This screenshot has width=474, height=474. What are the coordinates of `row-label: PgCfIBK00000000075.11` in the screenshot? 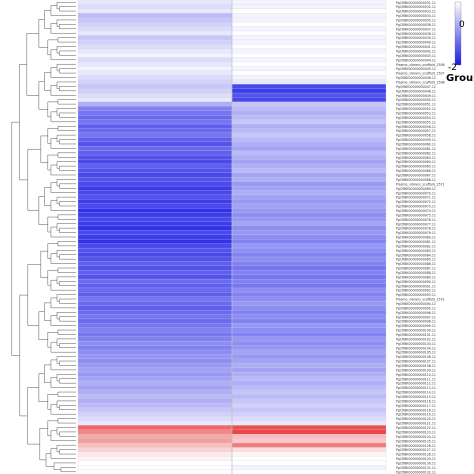 It's located at (416, 215).